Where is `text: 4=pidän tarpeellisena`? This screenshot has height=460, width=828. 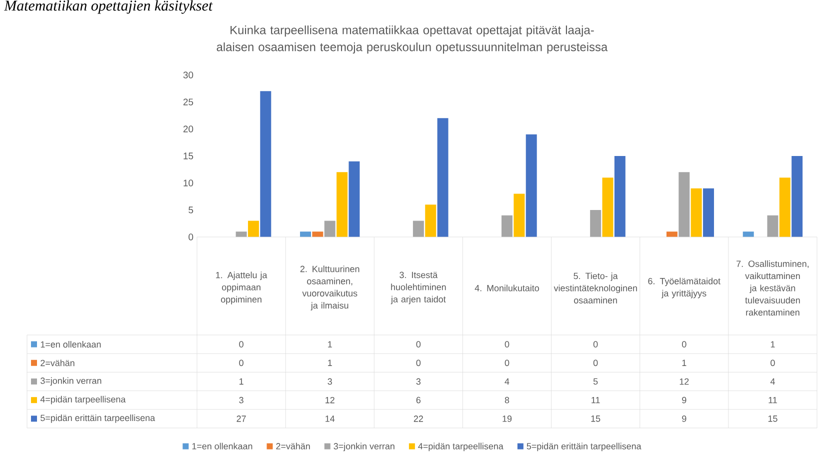
text: 4=pidän tarpeellisena is located at coordinates (461, 447).